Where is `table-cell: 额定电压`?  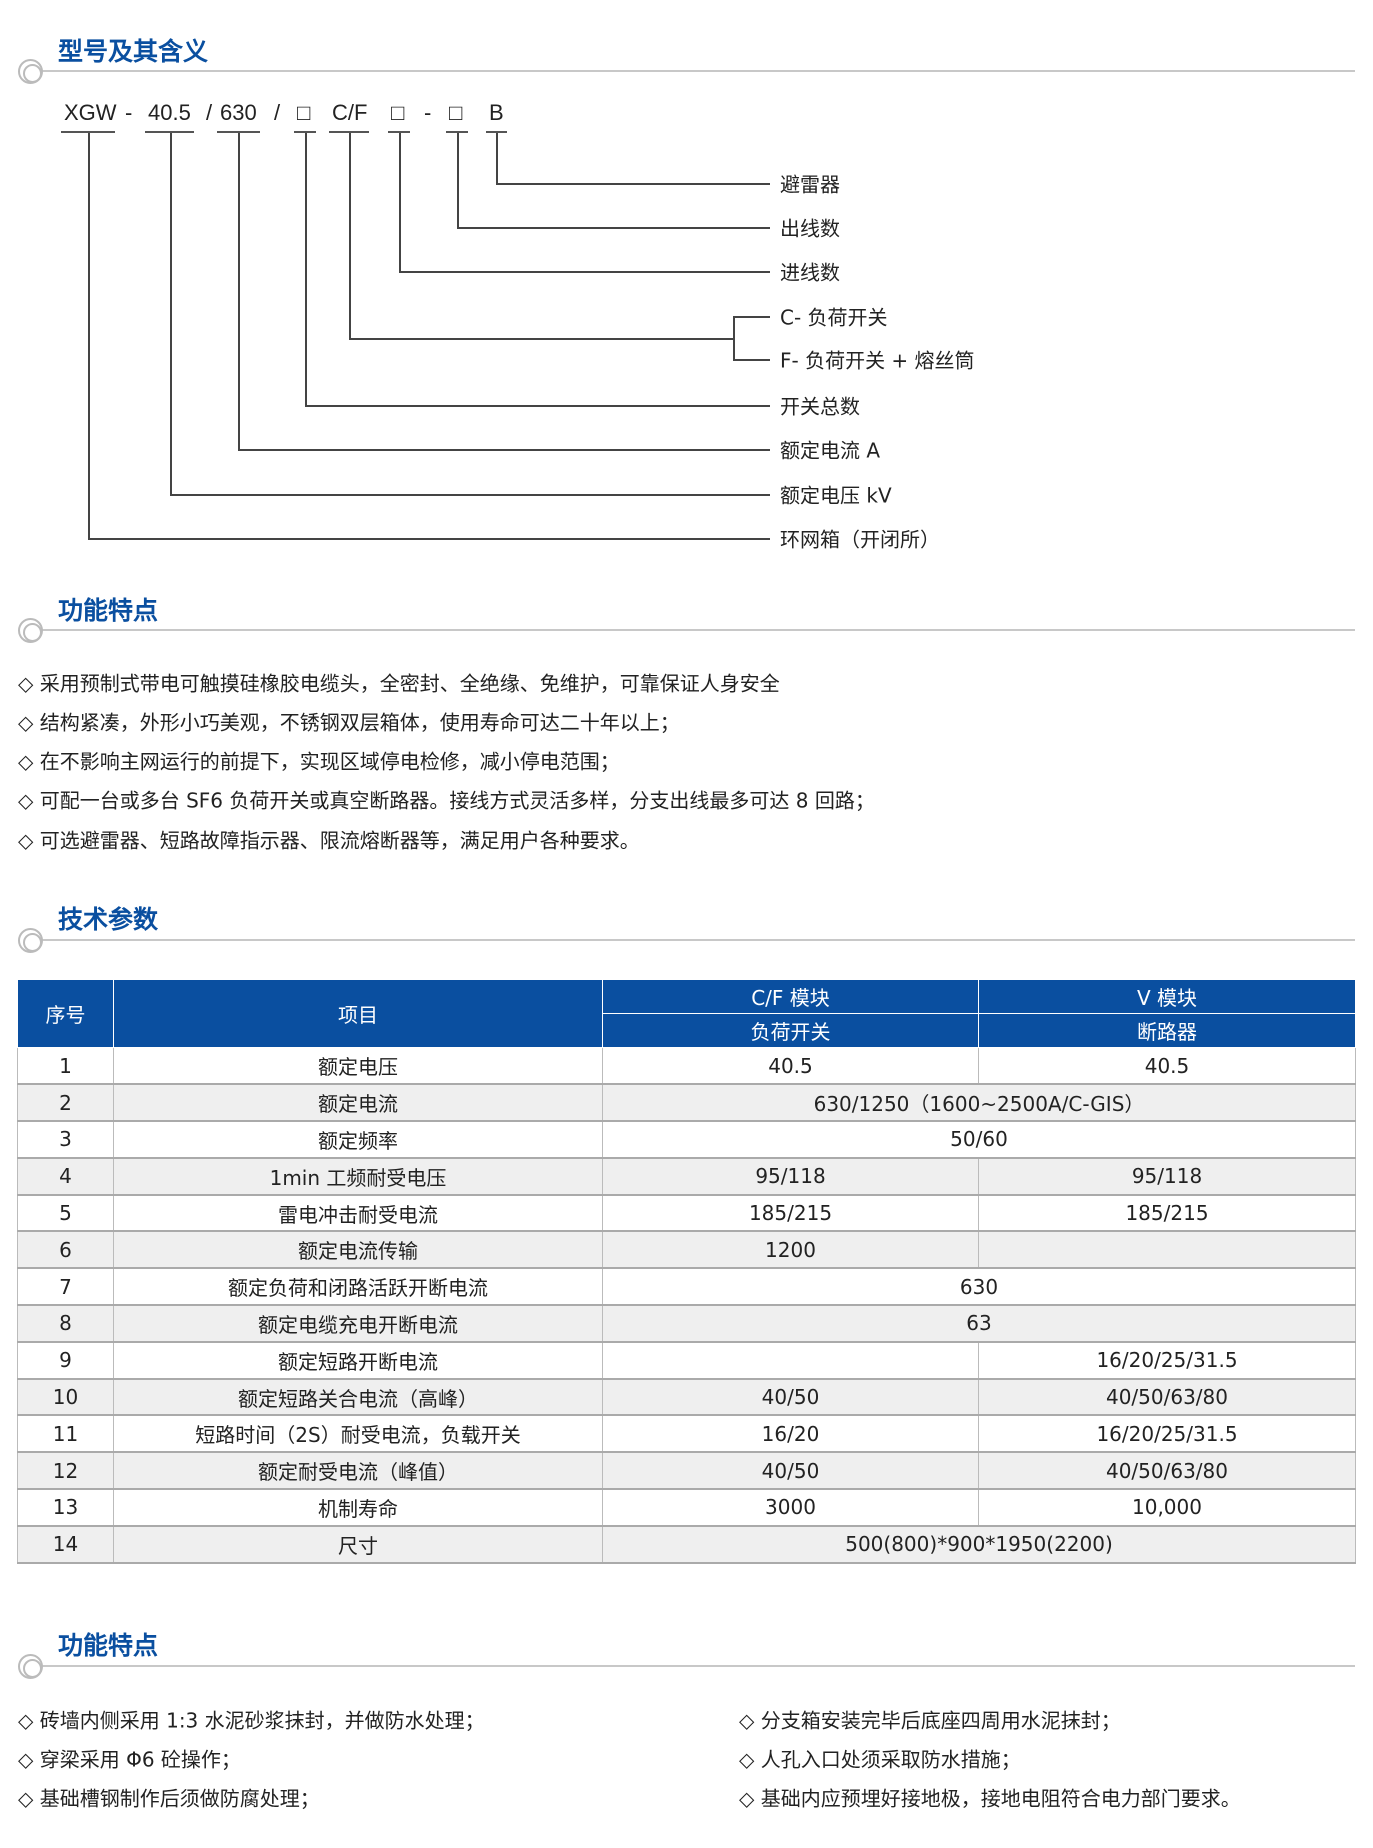 table-cell: 额定电压 is located at coordinates (358, 1066).